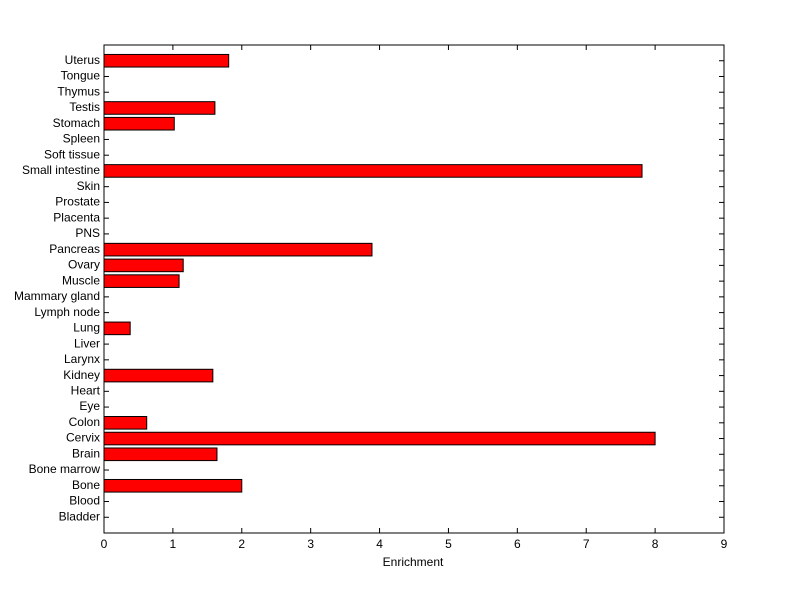 The image size is (800, 599). What do you see at coordinates (65, 469) in the screenshot?
I see `y-tick-label: Bone marrow` at bounding box center [65, 469].